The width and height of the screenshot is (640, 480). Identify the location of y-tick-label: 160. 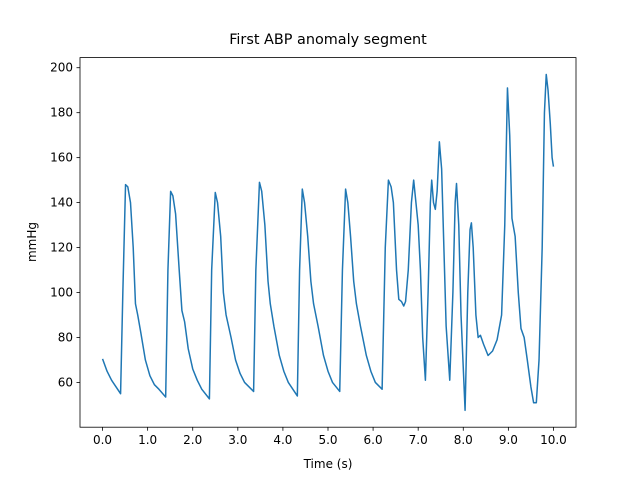
(61, 158).